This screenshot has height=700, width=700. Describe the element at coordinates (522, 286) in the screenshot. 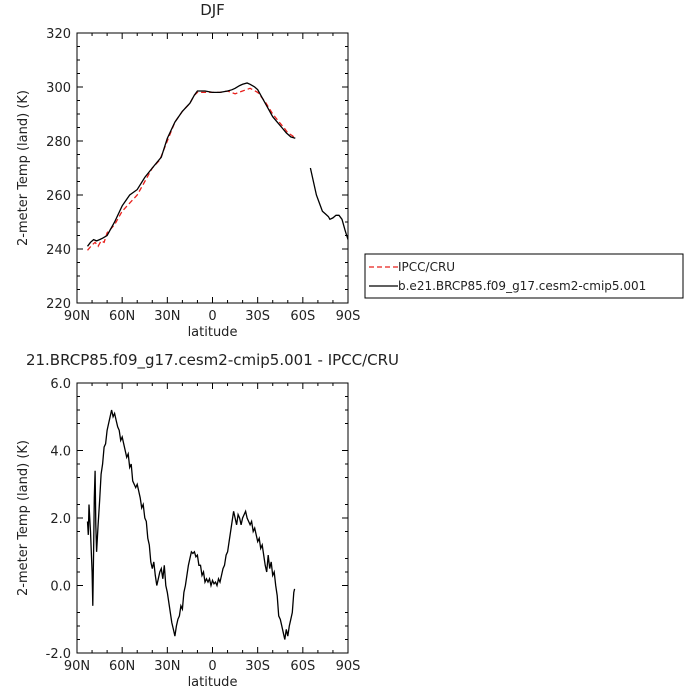

I see `legend-label-model: b.e21.BRCP85.f09_g17.cesm2-cmip5.001` at that location.